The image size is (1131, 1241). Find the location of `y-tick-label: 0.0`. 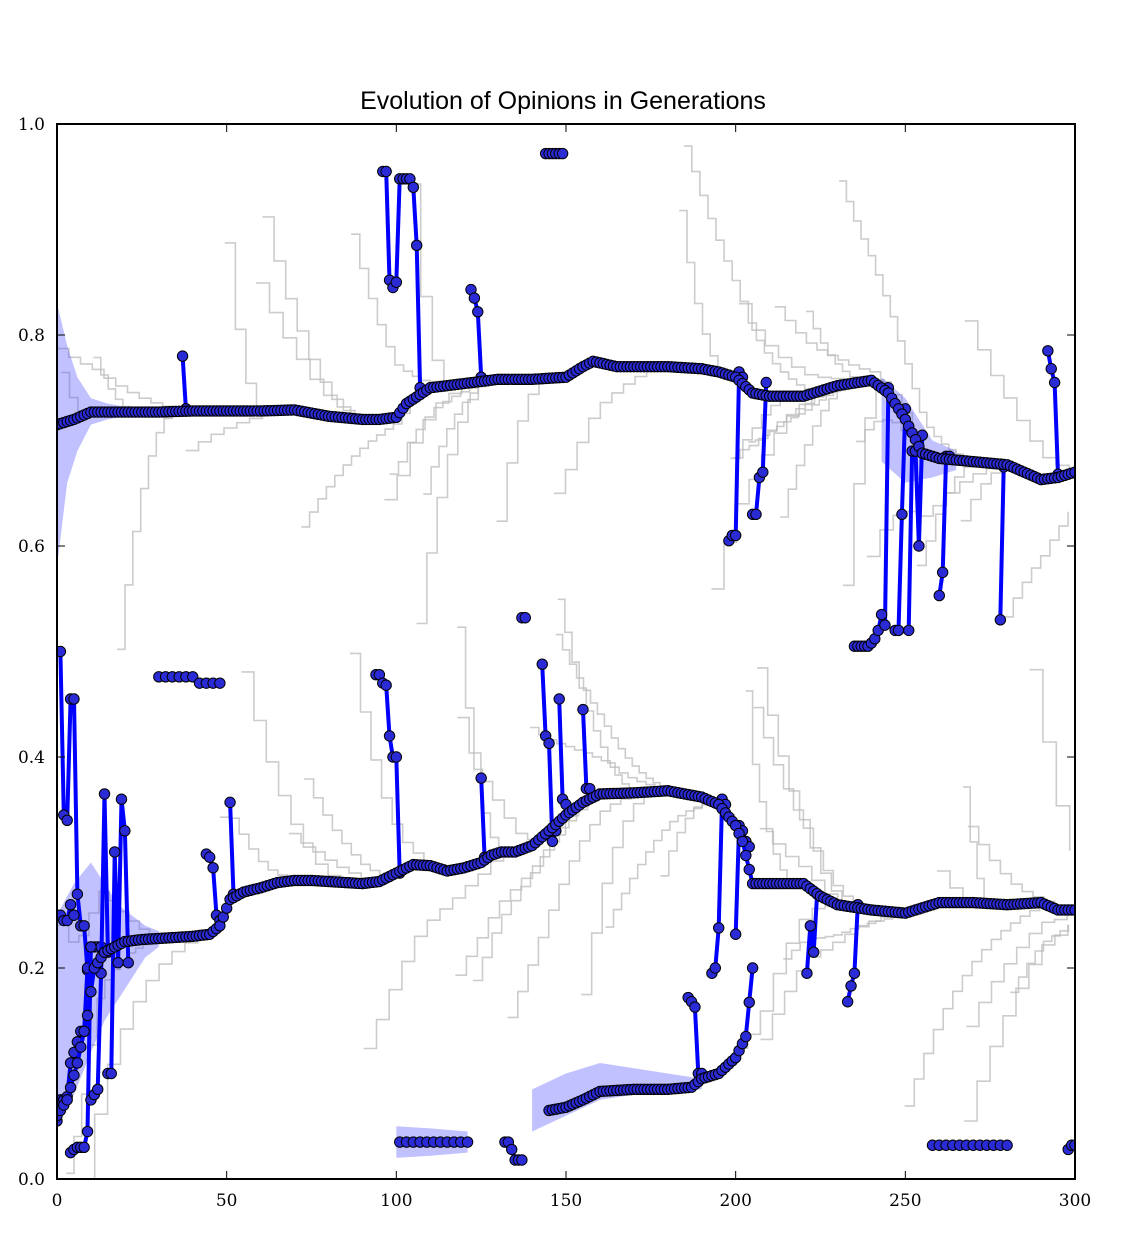

y-tick-label: 0.0 is located at coordinates (31, 1180).